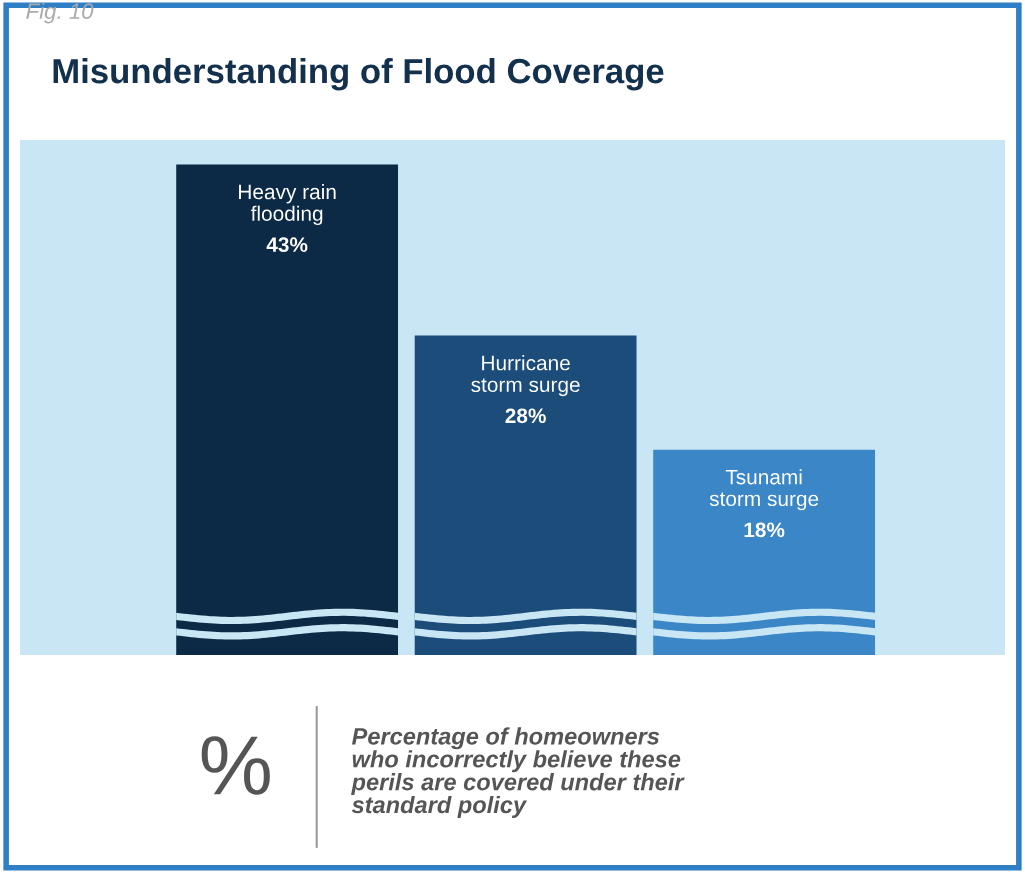  Describe the element at coordinates (764, 530) in the screenshot. I see `data-label: 18%` at that location.